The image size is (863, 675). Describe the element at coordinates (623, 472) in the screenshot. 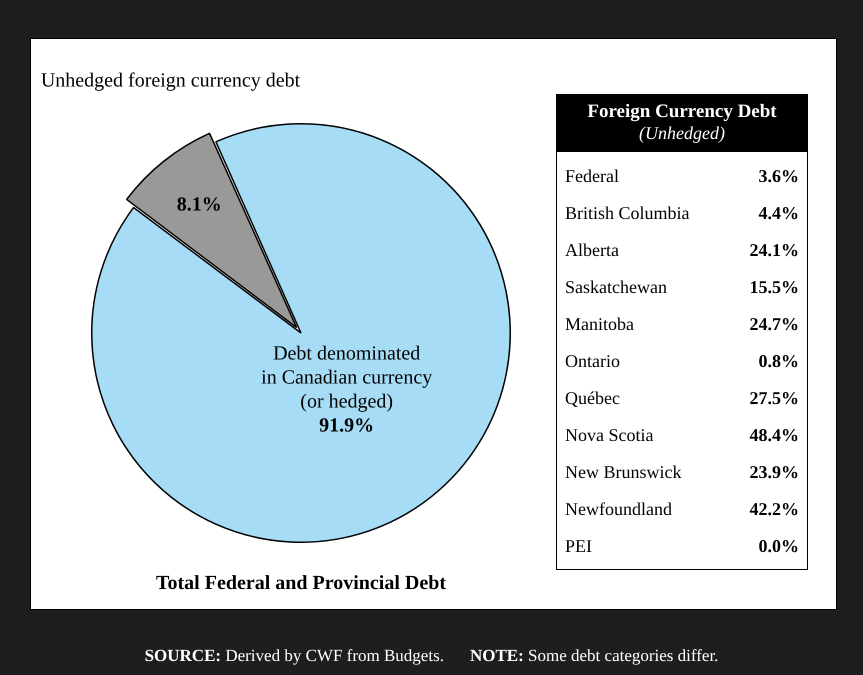

I see `category-label: New Brunswick` at that location.